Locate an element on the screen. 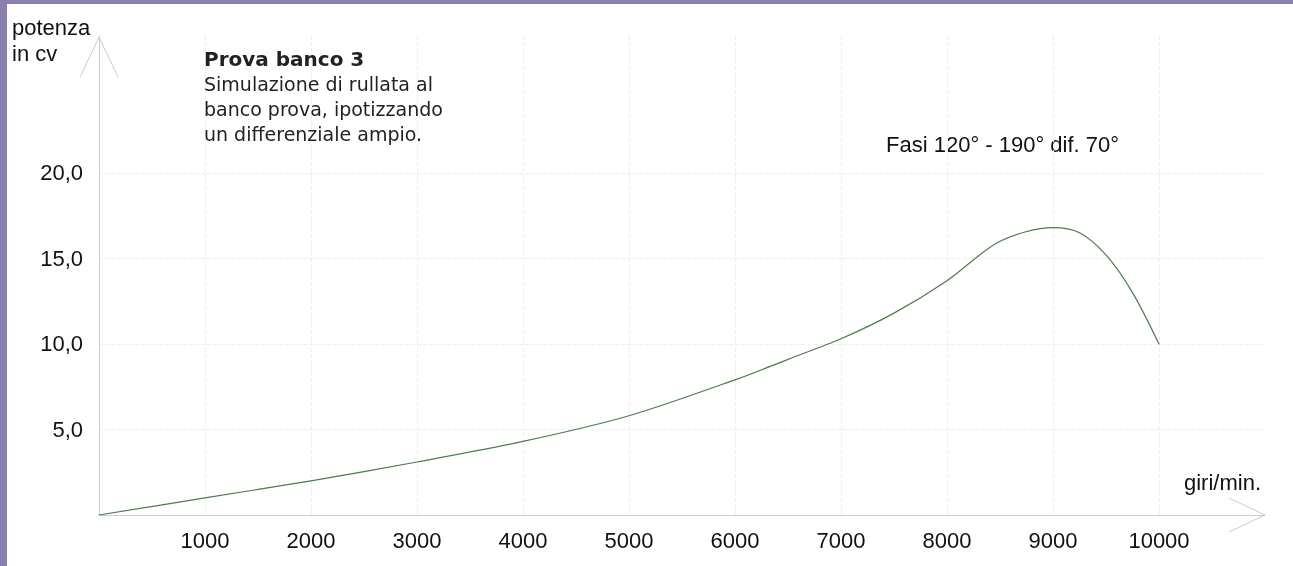  x-tick-label: 3000 is located at coordinates (417, 540).